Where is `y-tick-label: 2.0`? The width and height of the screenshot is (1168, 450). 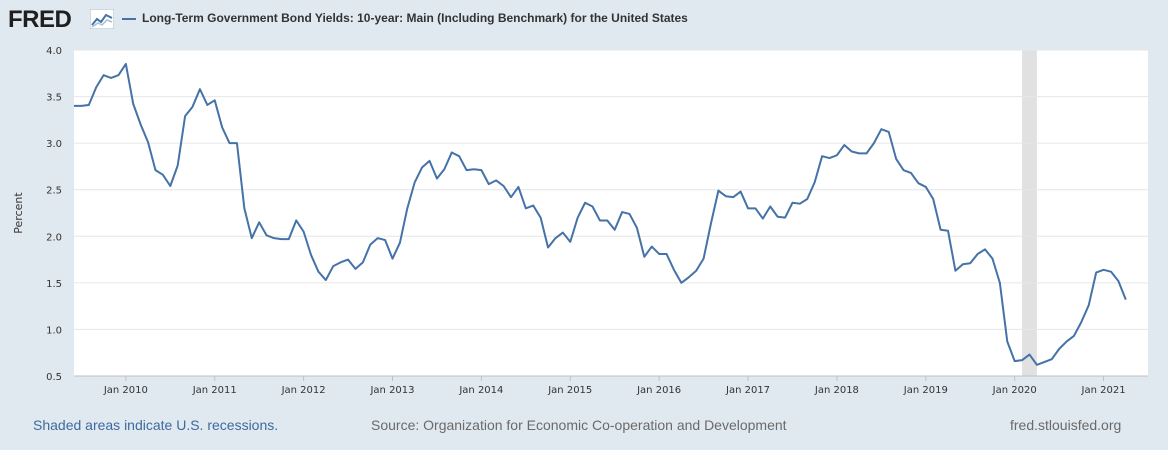 y-tick-label: 2.0 is located at coordinates (54, 237).